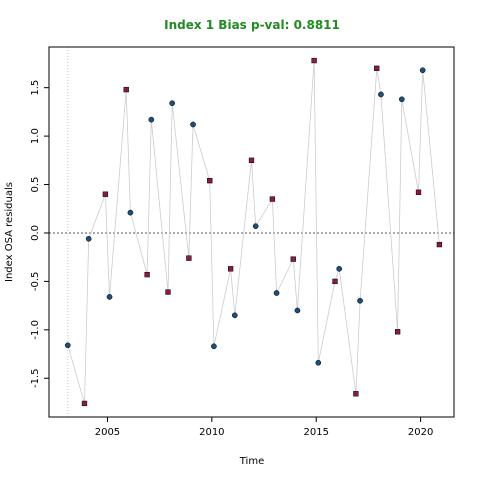 This screenshot has height=480, width=480. I want to click on chart-title: Index 1 Bias p-val: 0.8811, so click(252, 25).